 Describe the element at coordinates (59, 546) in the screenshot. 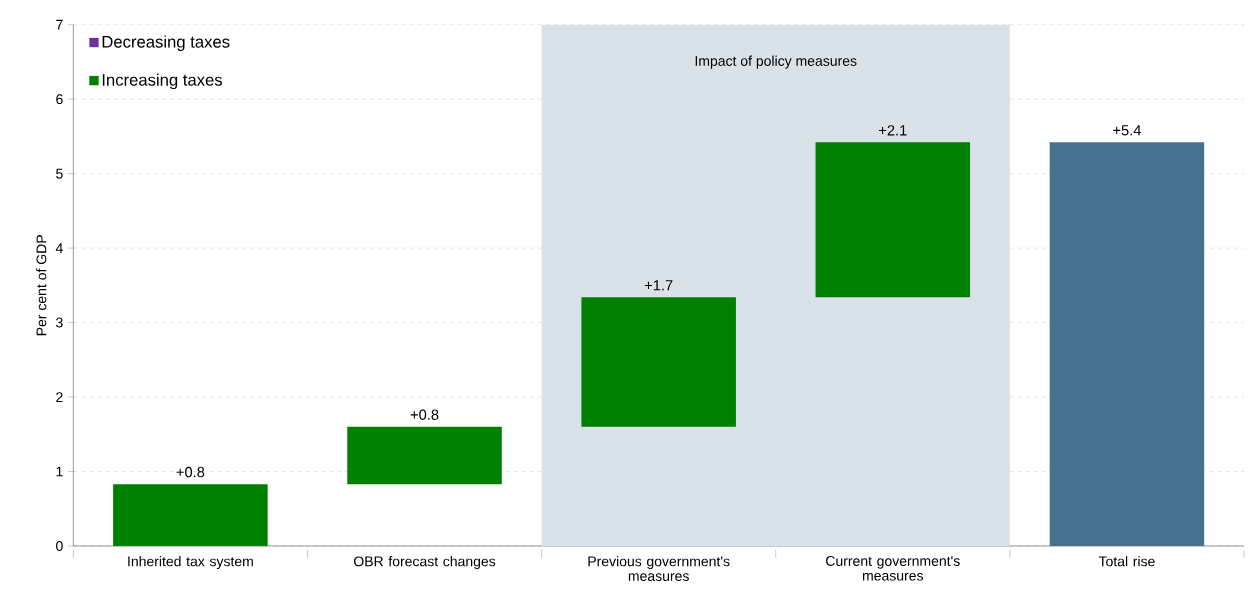

I see `y-tick-label: 0` at that location.